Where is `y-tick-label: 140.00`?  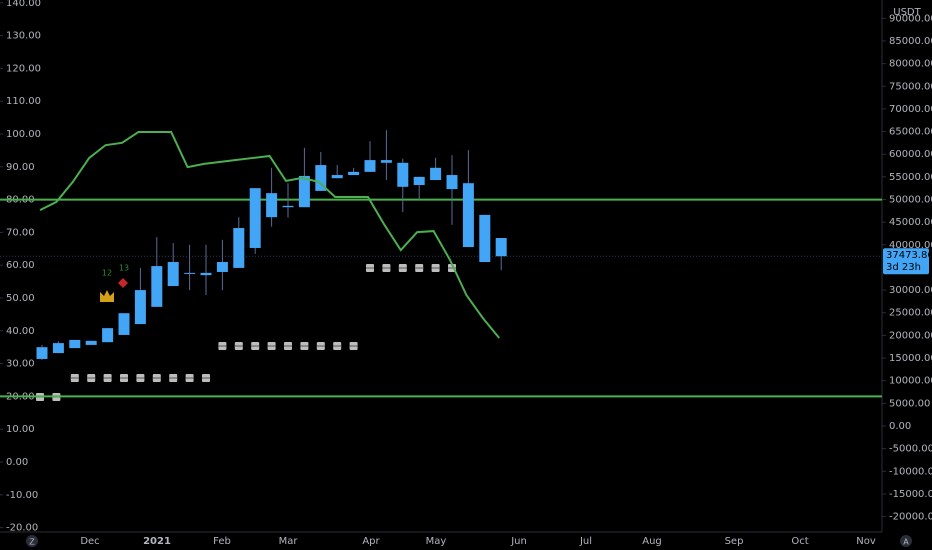
y-tick-label: 140.00 is located at coordinates (23, 4).